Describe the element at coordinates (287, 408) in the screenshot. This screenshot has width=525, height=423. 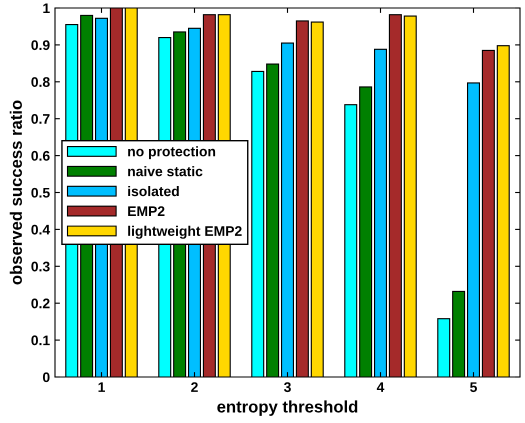
I see `x-axis-title: entropy threshold` at that location.